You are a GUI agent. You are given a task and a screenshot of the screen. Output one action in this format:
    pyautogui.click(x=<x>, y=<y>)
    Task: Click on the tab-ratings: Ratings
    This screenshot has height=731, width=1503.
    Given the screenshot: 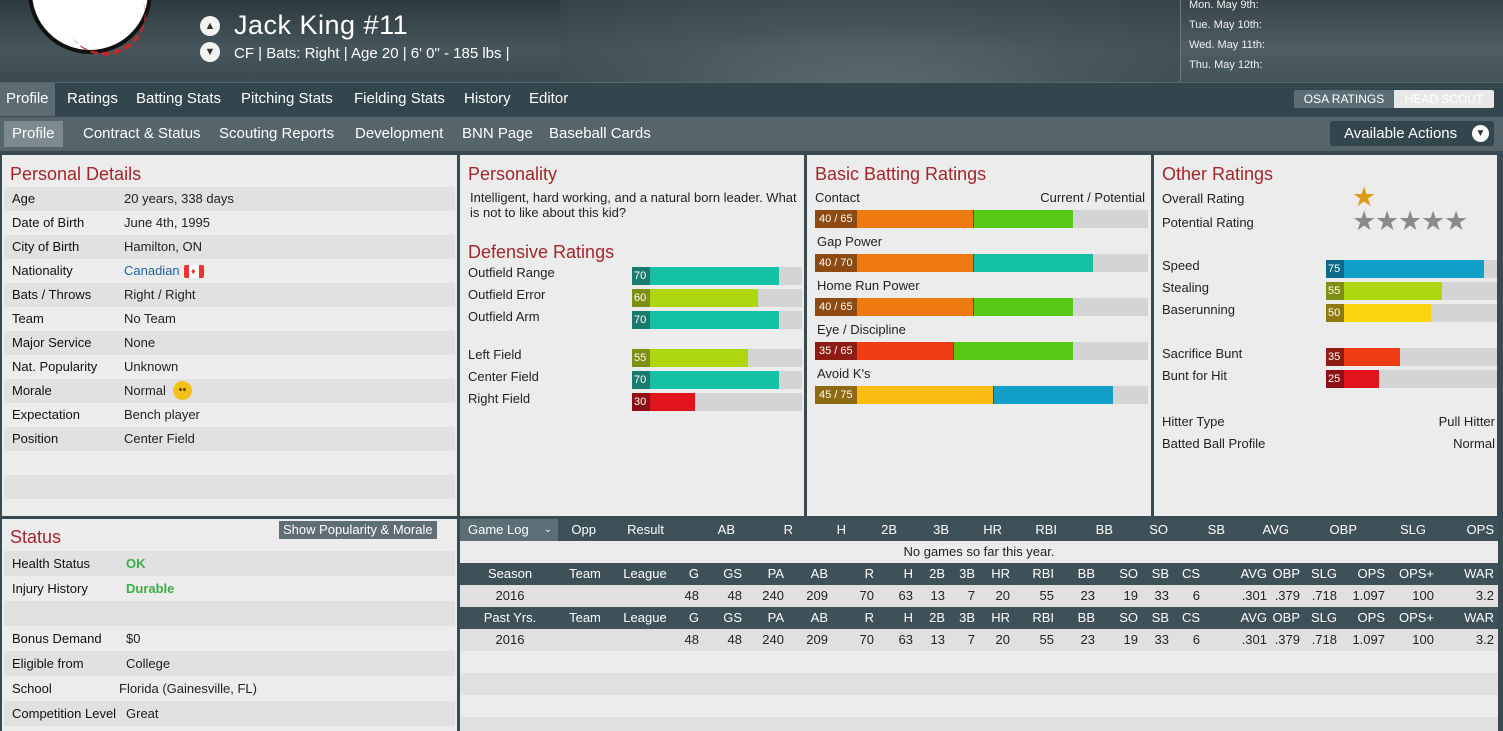 What is the action you would take?
    pyautogui.click(x=92, y=98)
    